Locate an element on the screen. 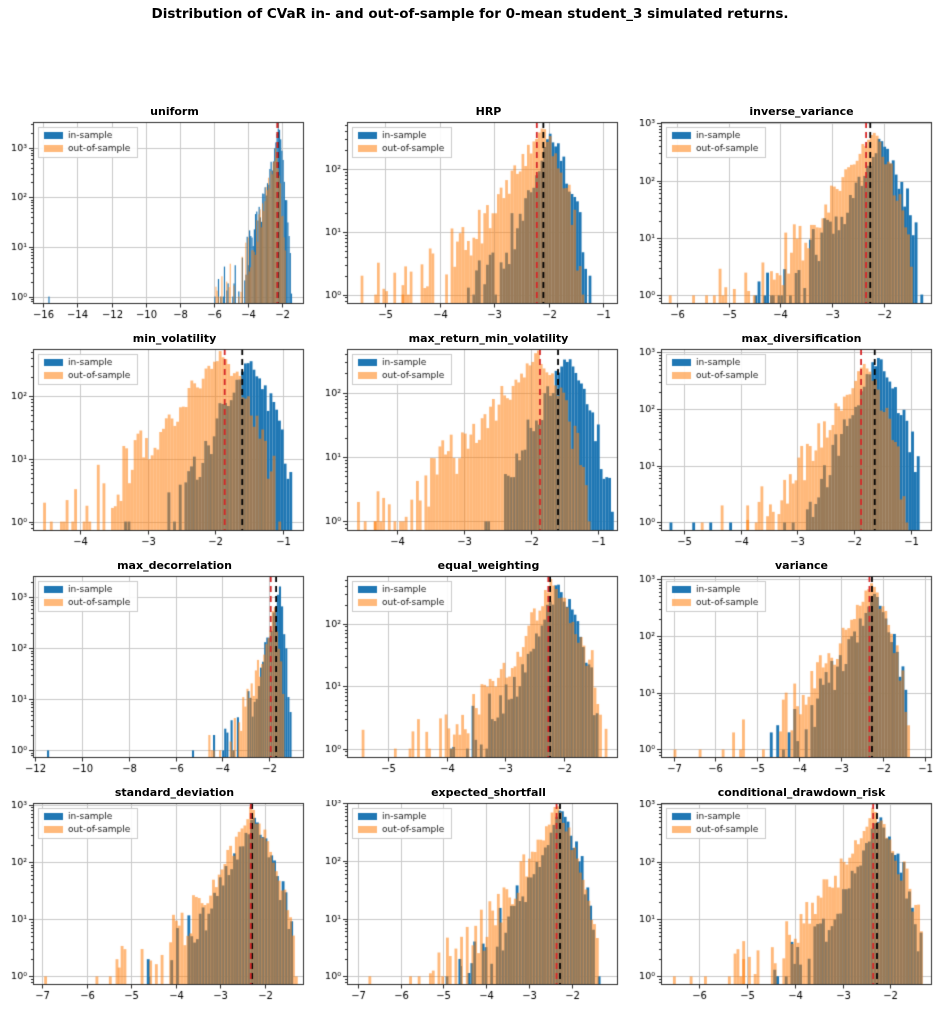  subplot-max-decorrelation: max_decorrelation is located at coordinates (159, 671).